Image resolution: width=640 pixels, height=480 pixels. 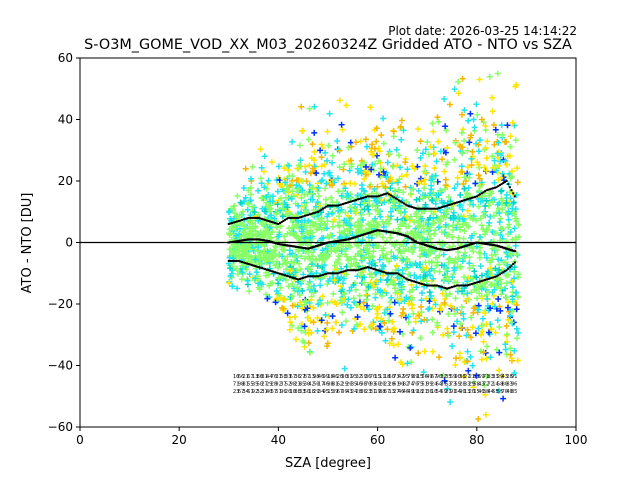 What do you see at coordinates (509, 385) in the screenshot?
I see `bin-stat-value: 83` at bounding box center [509, 385].